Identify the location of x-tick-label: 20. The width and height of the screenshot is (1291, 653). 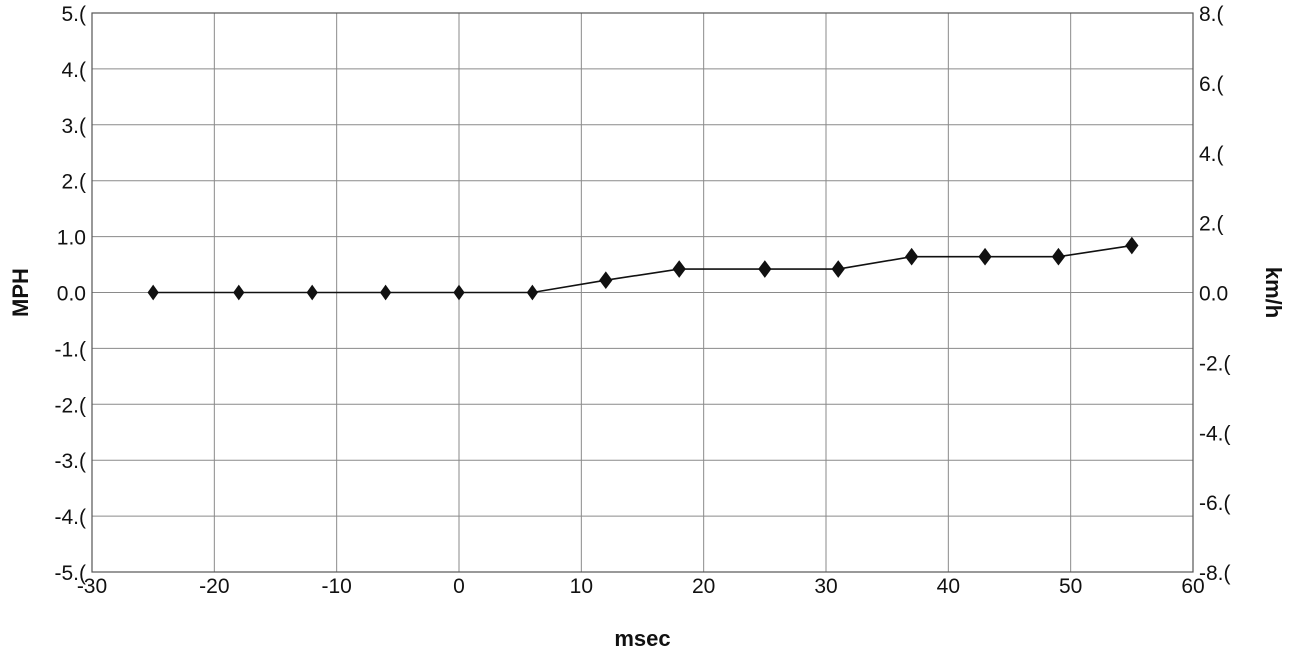
(703, 586).